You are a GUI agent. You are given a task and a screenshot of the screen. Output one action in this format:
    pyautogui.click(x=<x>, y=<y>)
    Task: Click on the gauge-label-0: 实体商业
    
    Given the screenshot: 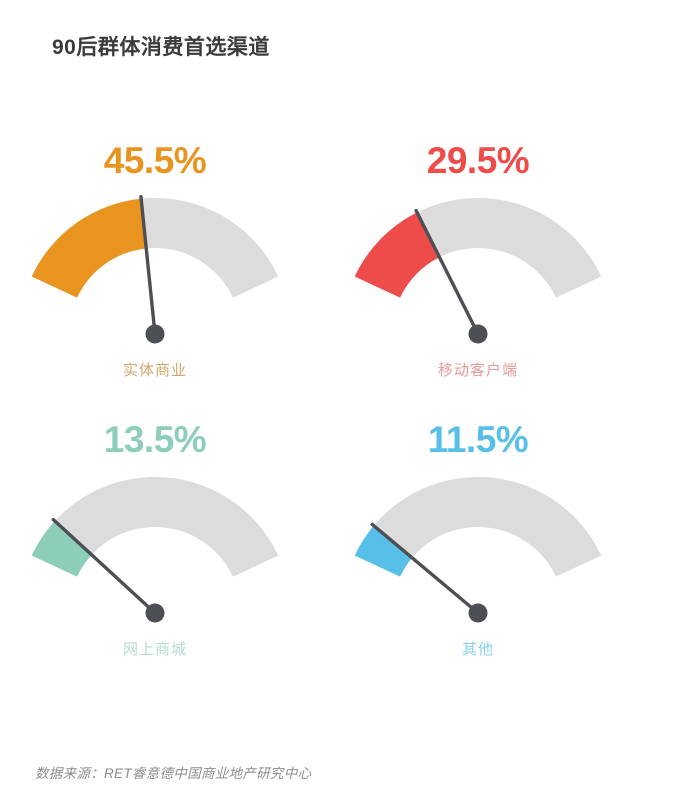 What is the action you would take?
    pyautogui.click(x=154, y=370)
    